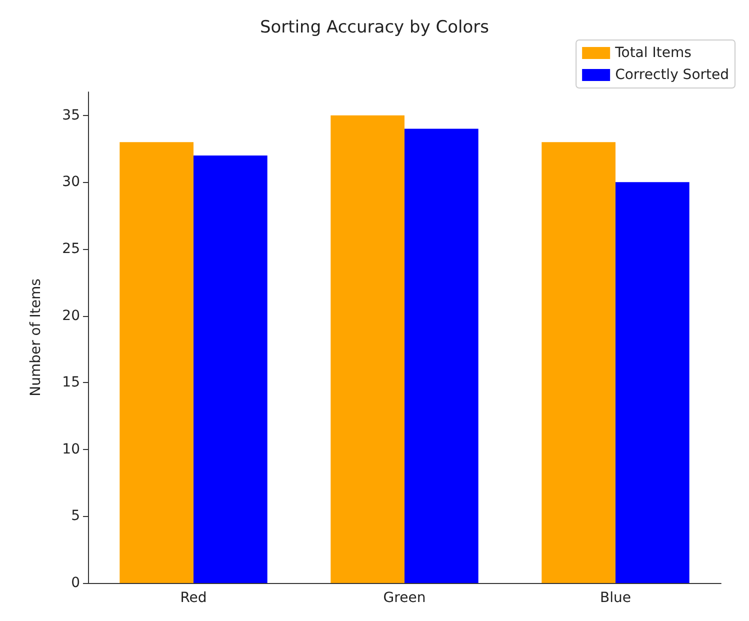 This screenshot has height=621, width=749. What do you see at coordinates (375, 28) in the screenshot?
I see `chart-title: Sorting Accuracy by Colors` at bounding box center [375, 28].